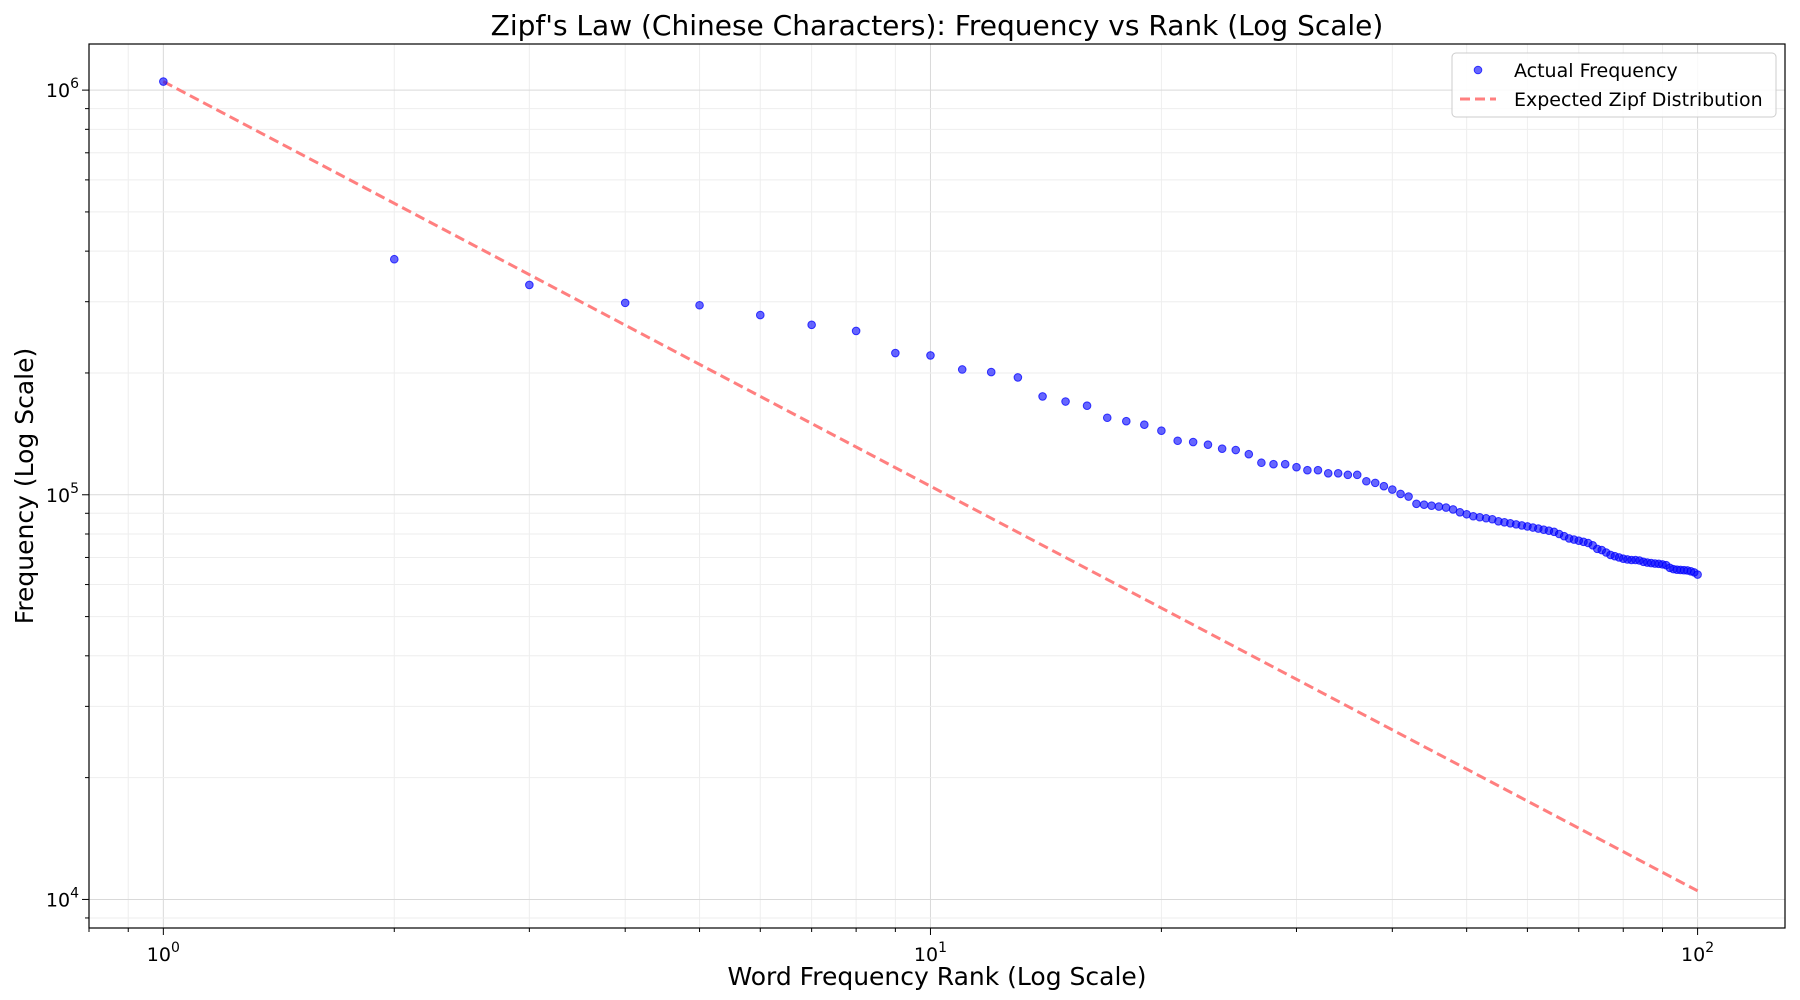 This screenshot has width=1800, height=1000. I want to click on legend-label-expected: Expected Zipf Distribution, so click(1638, 100).